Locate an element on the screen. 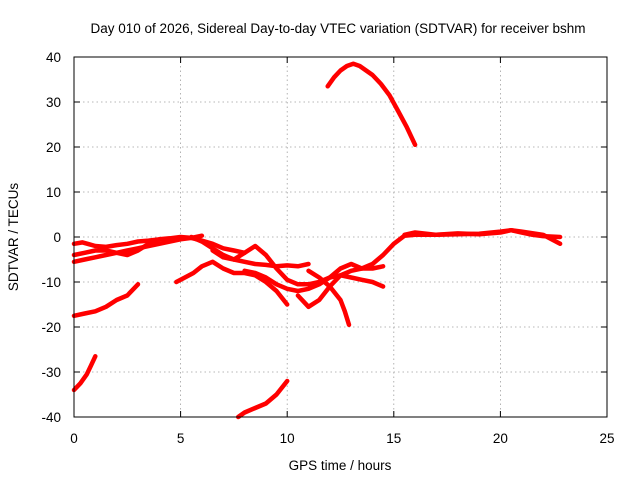 Image resolution: width=640 pixels, height=480 pixels. x-tick-label: 25 is located at coordinates (606, 438).